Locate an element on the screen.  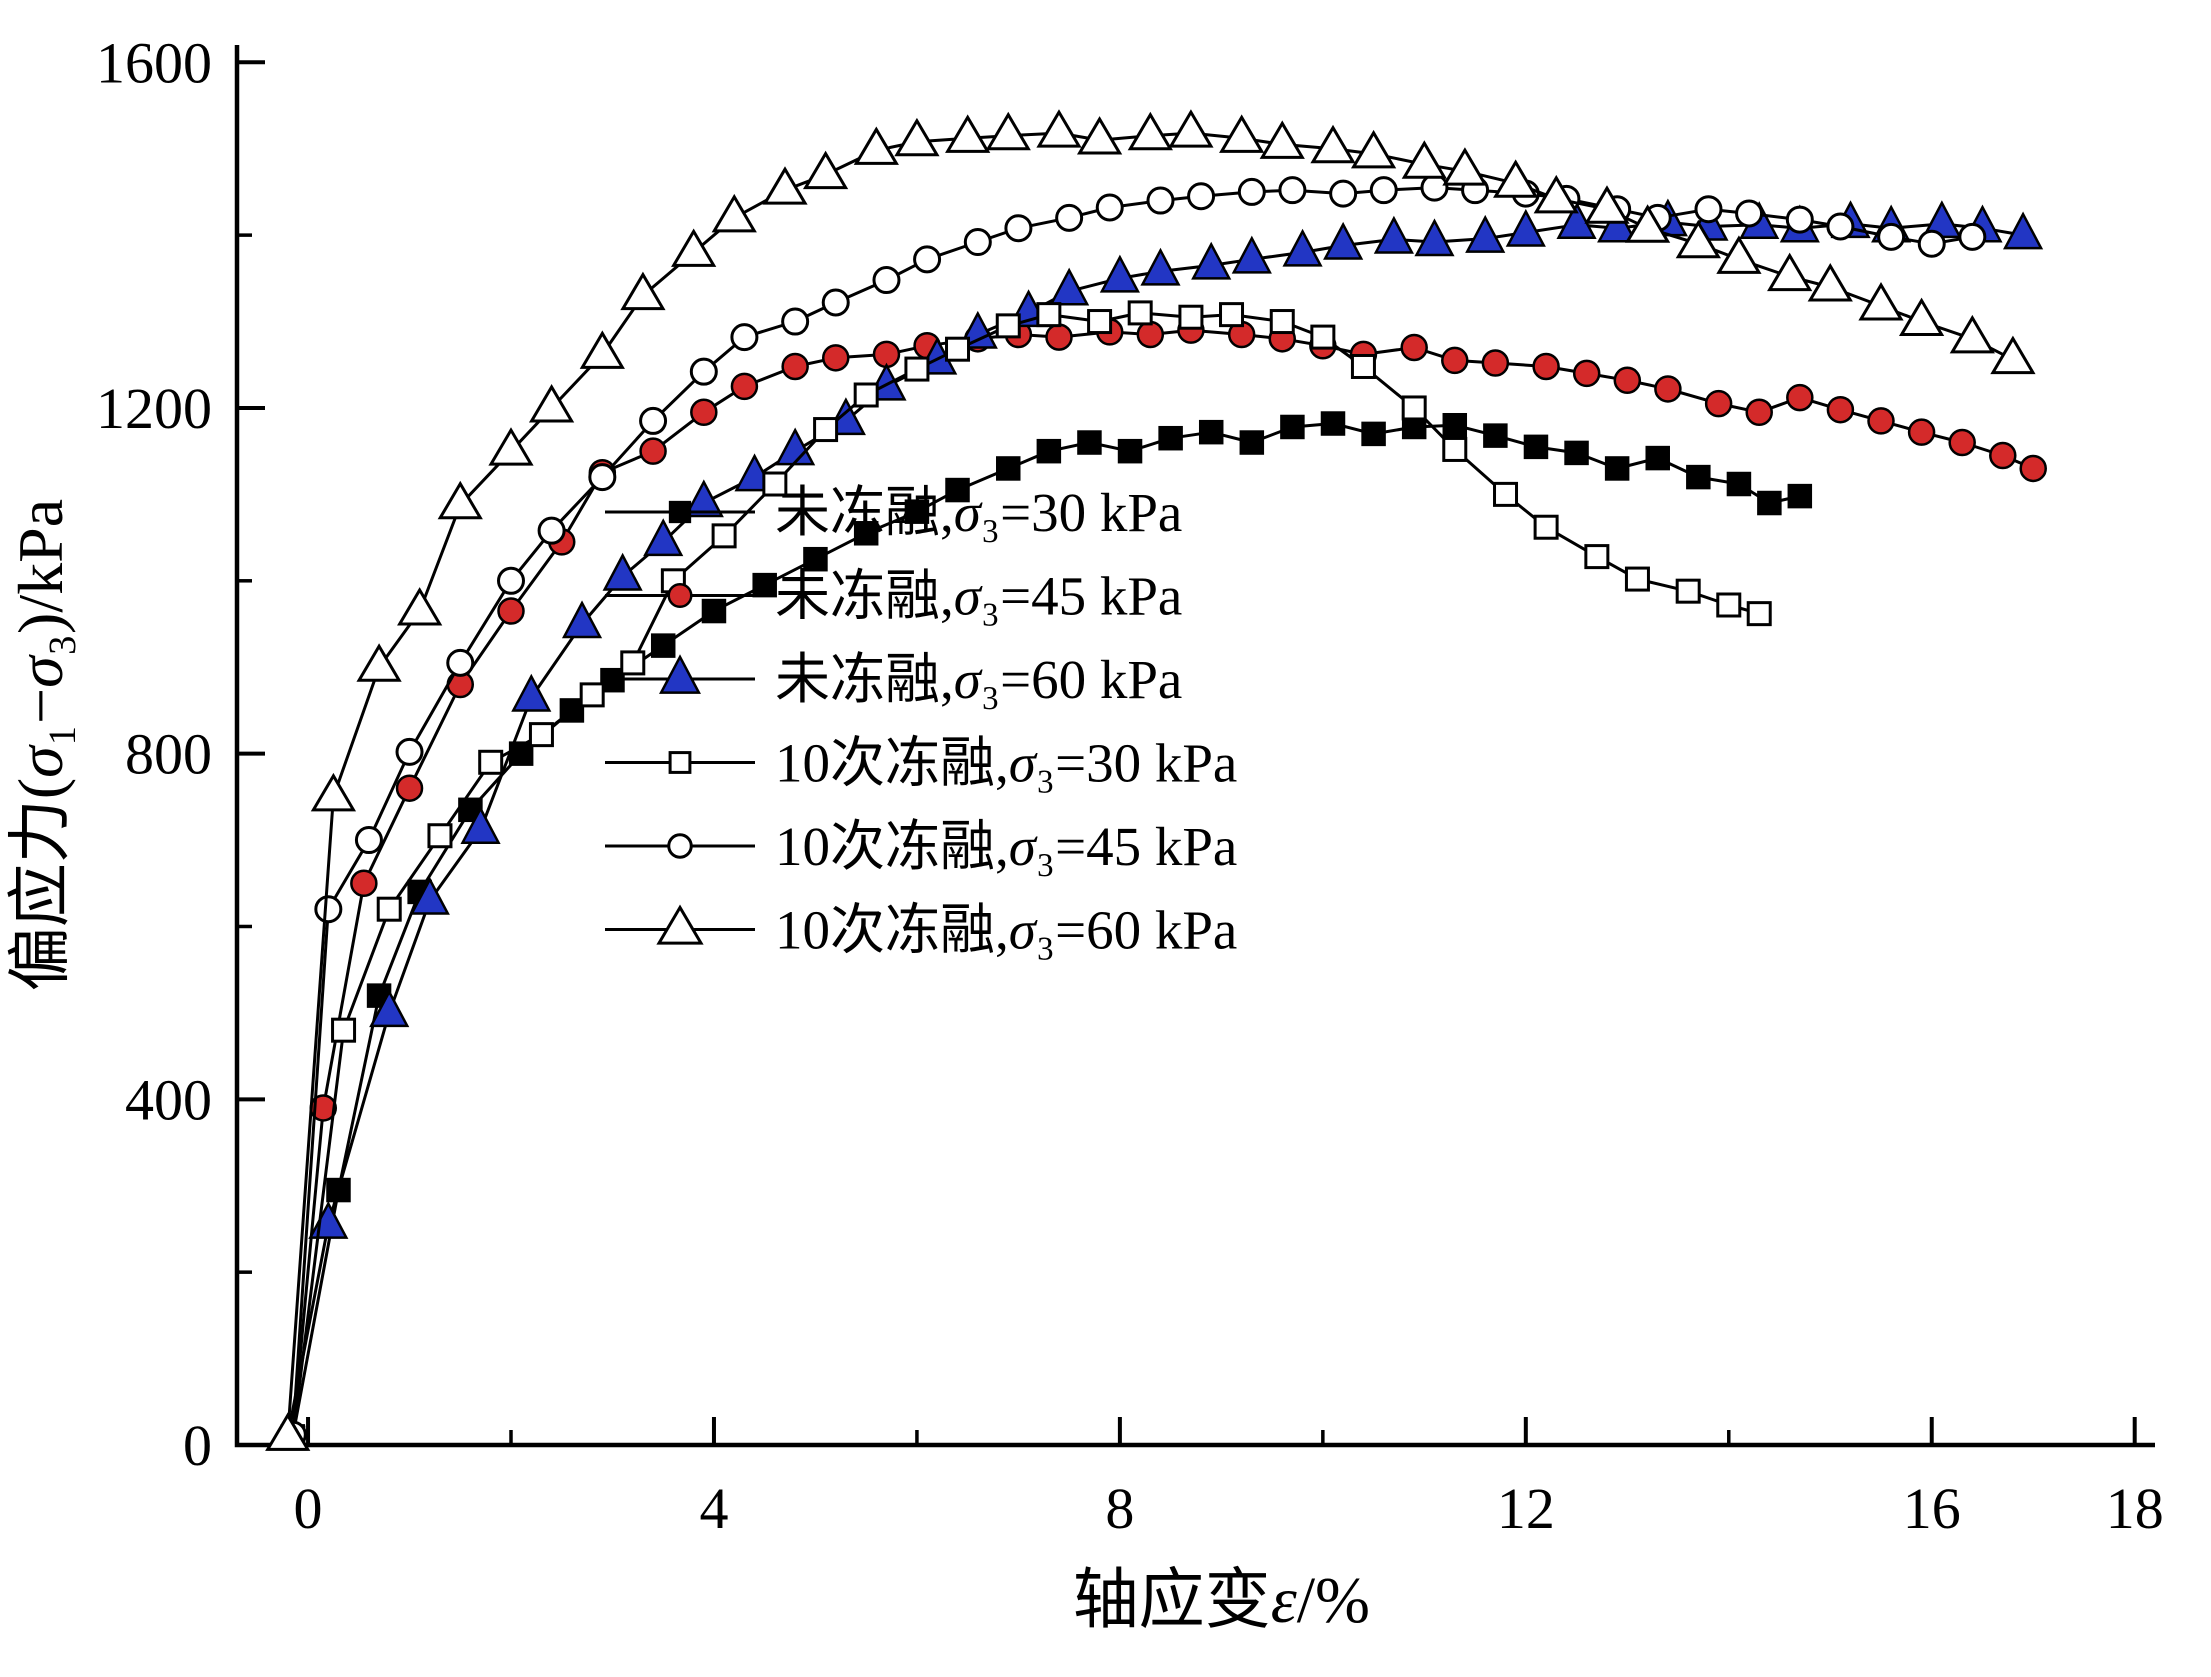
y-tick-label: 1200 is located at coordinates (154, 408).